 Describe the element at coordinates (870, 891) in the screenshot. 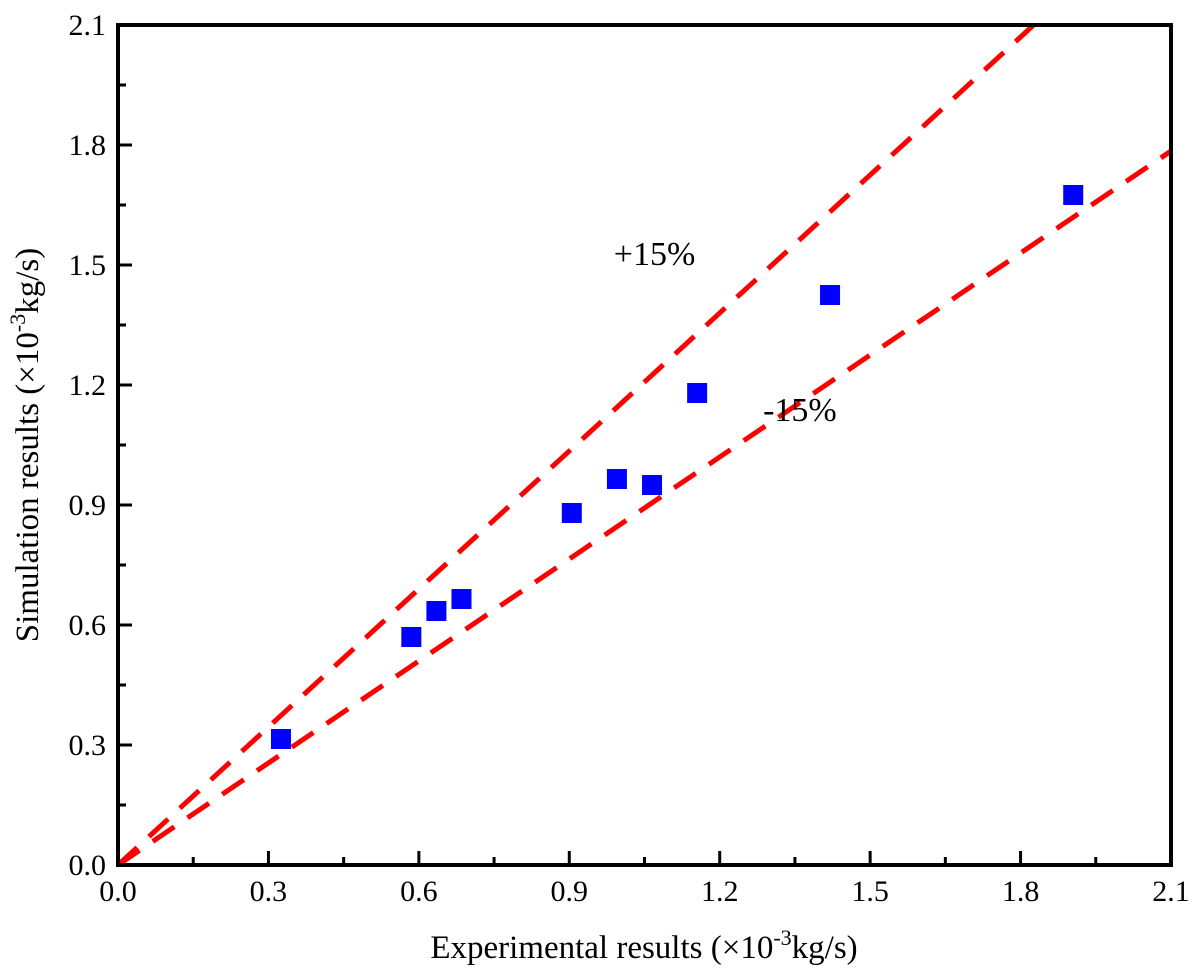

I see `x-tick-label: 1.5` at that location.